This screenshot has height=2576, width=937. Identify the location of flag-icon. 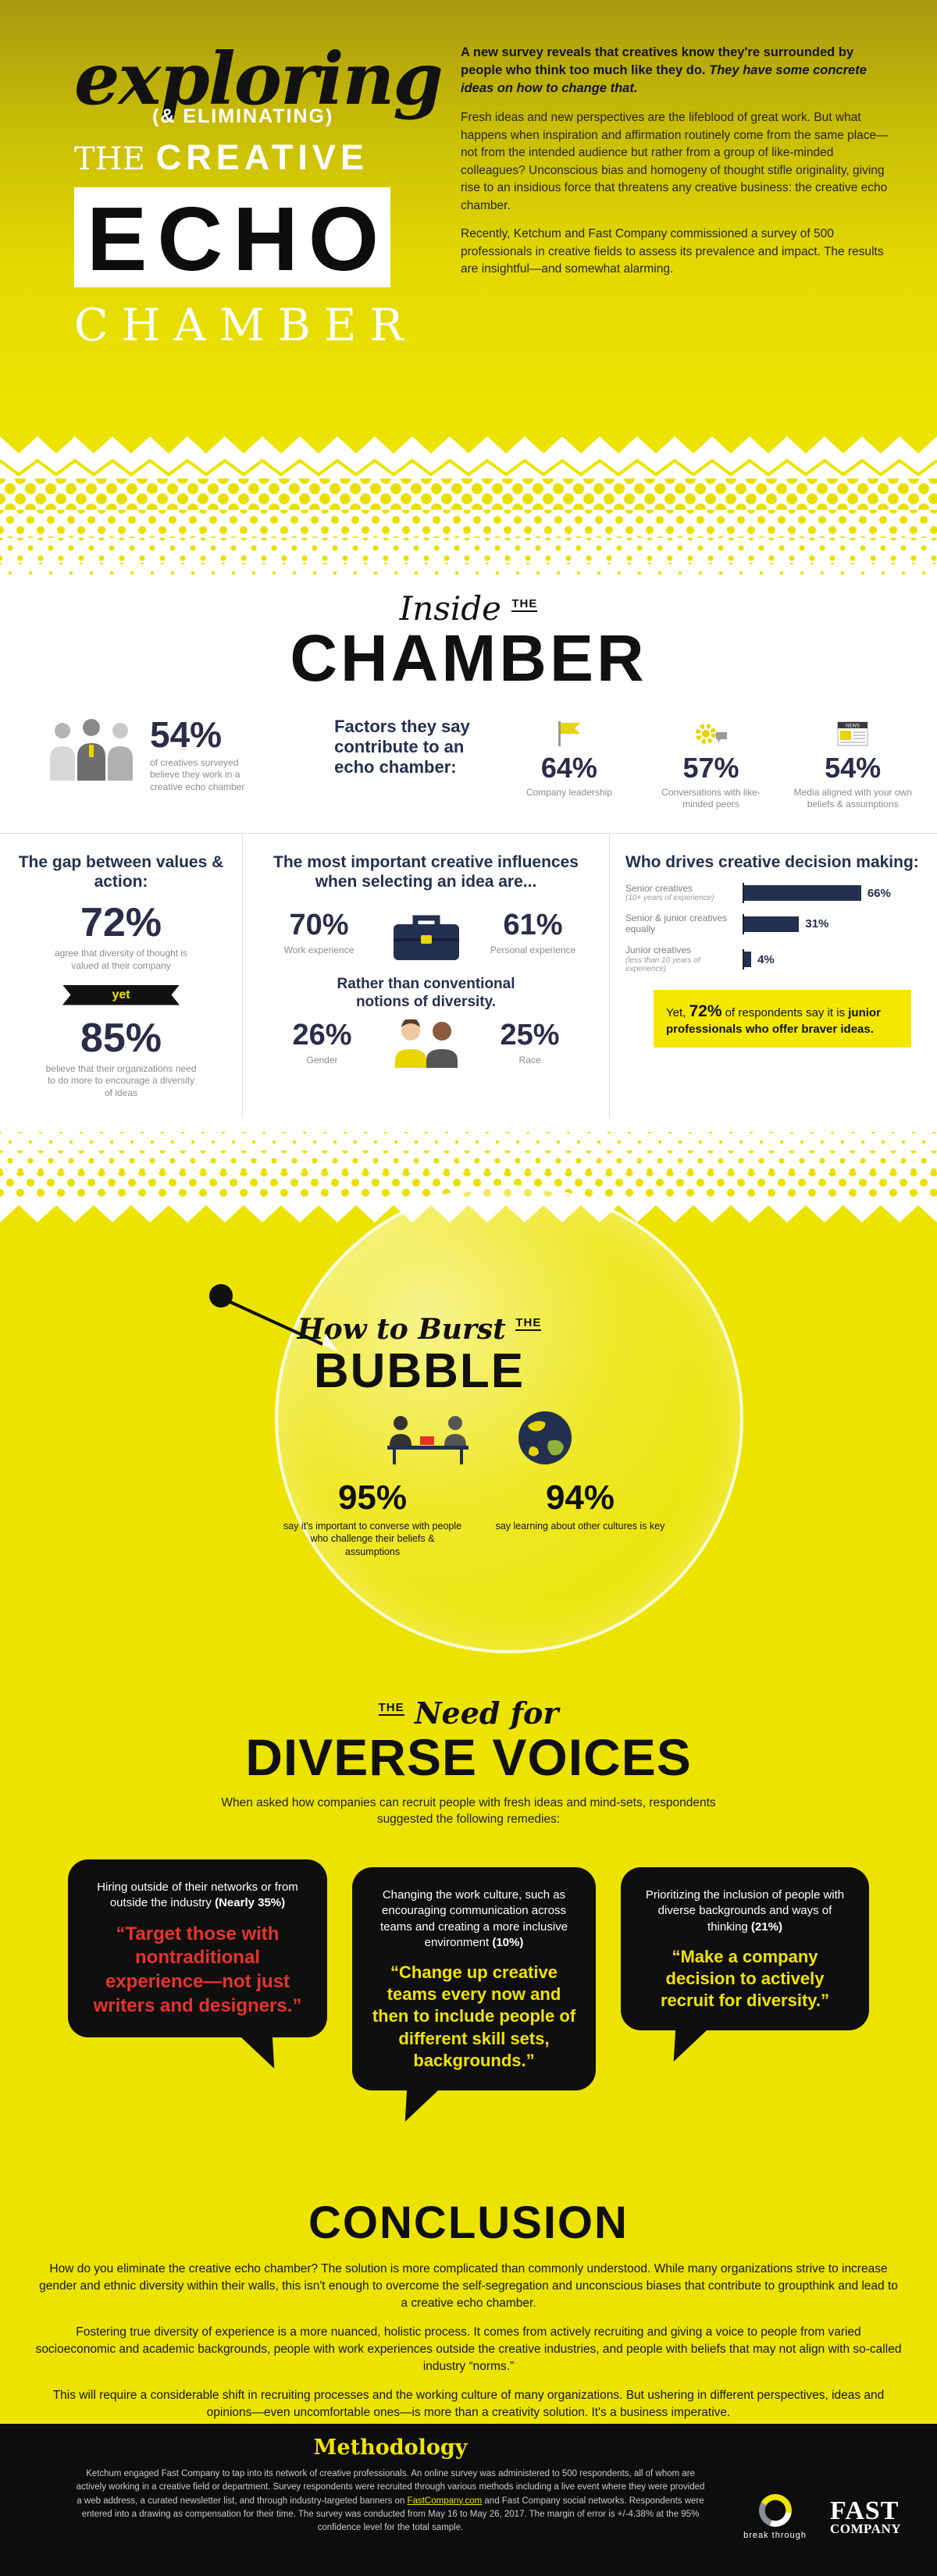
(569, 732).